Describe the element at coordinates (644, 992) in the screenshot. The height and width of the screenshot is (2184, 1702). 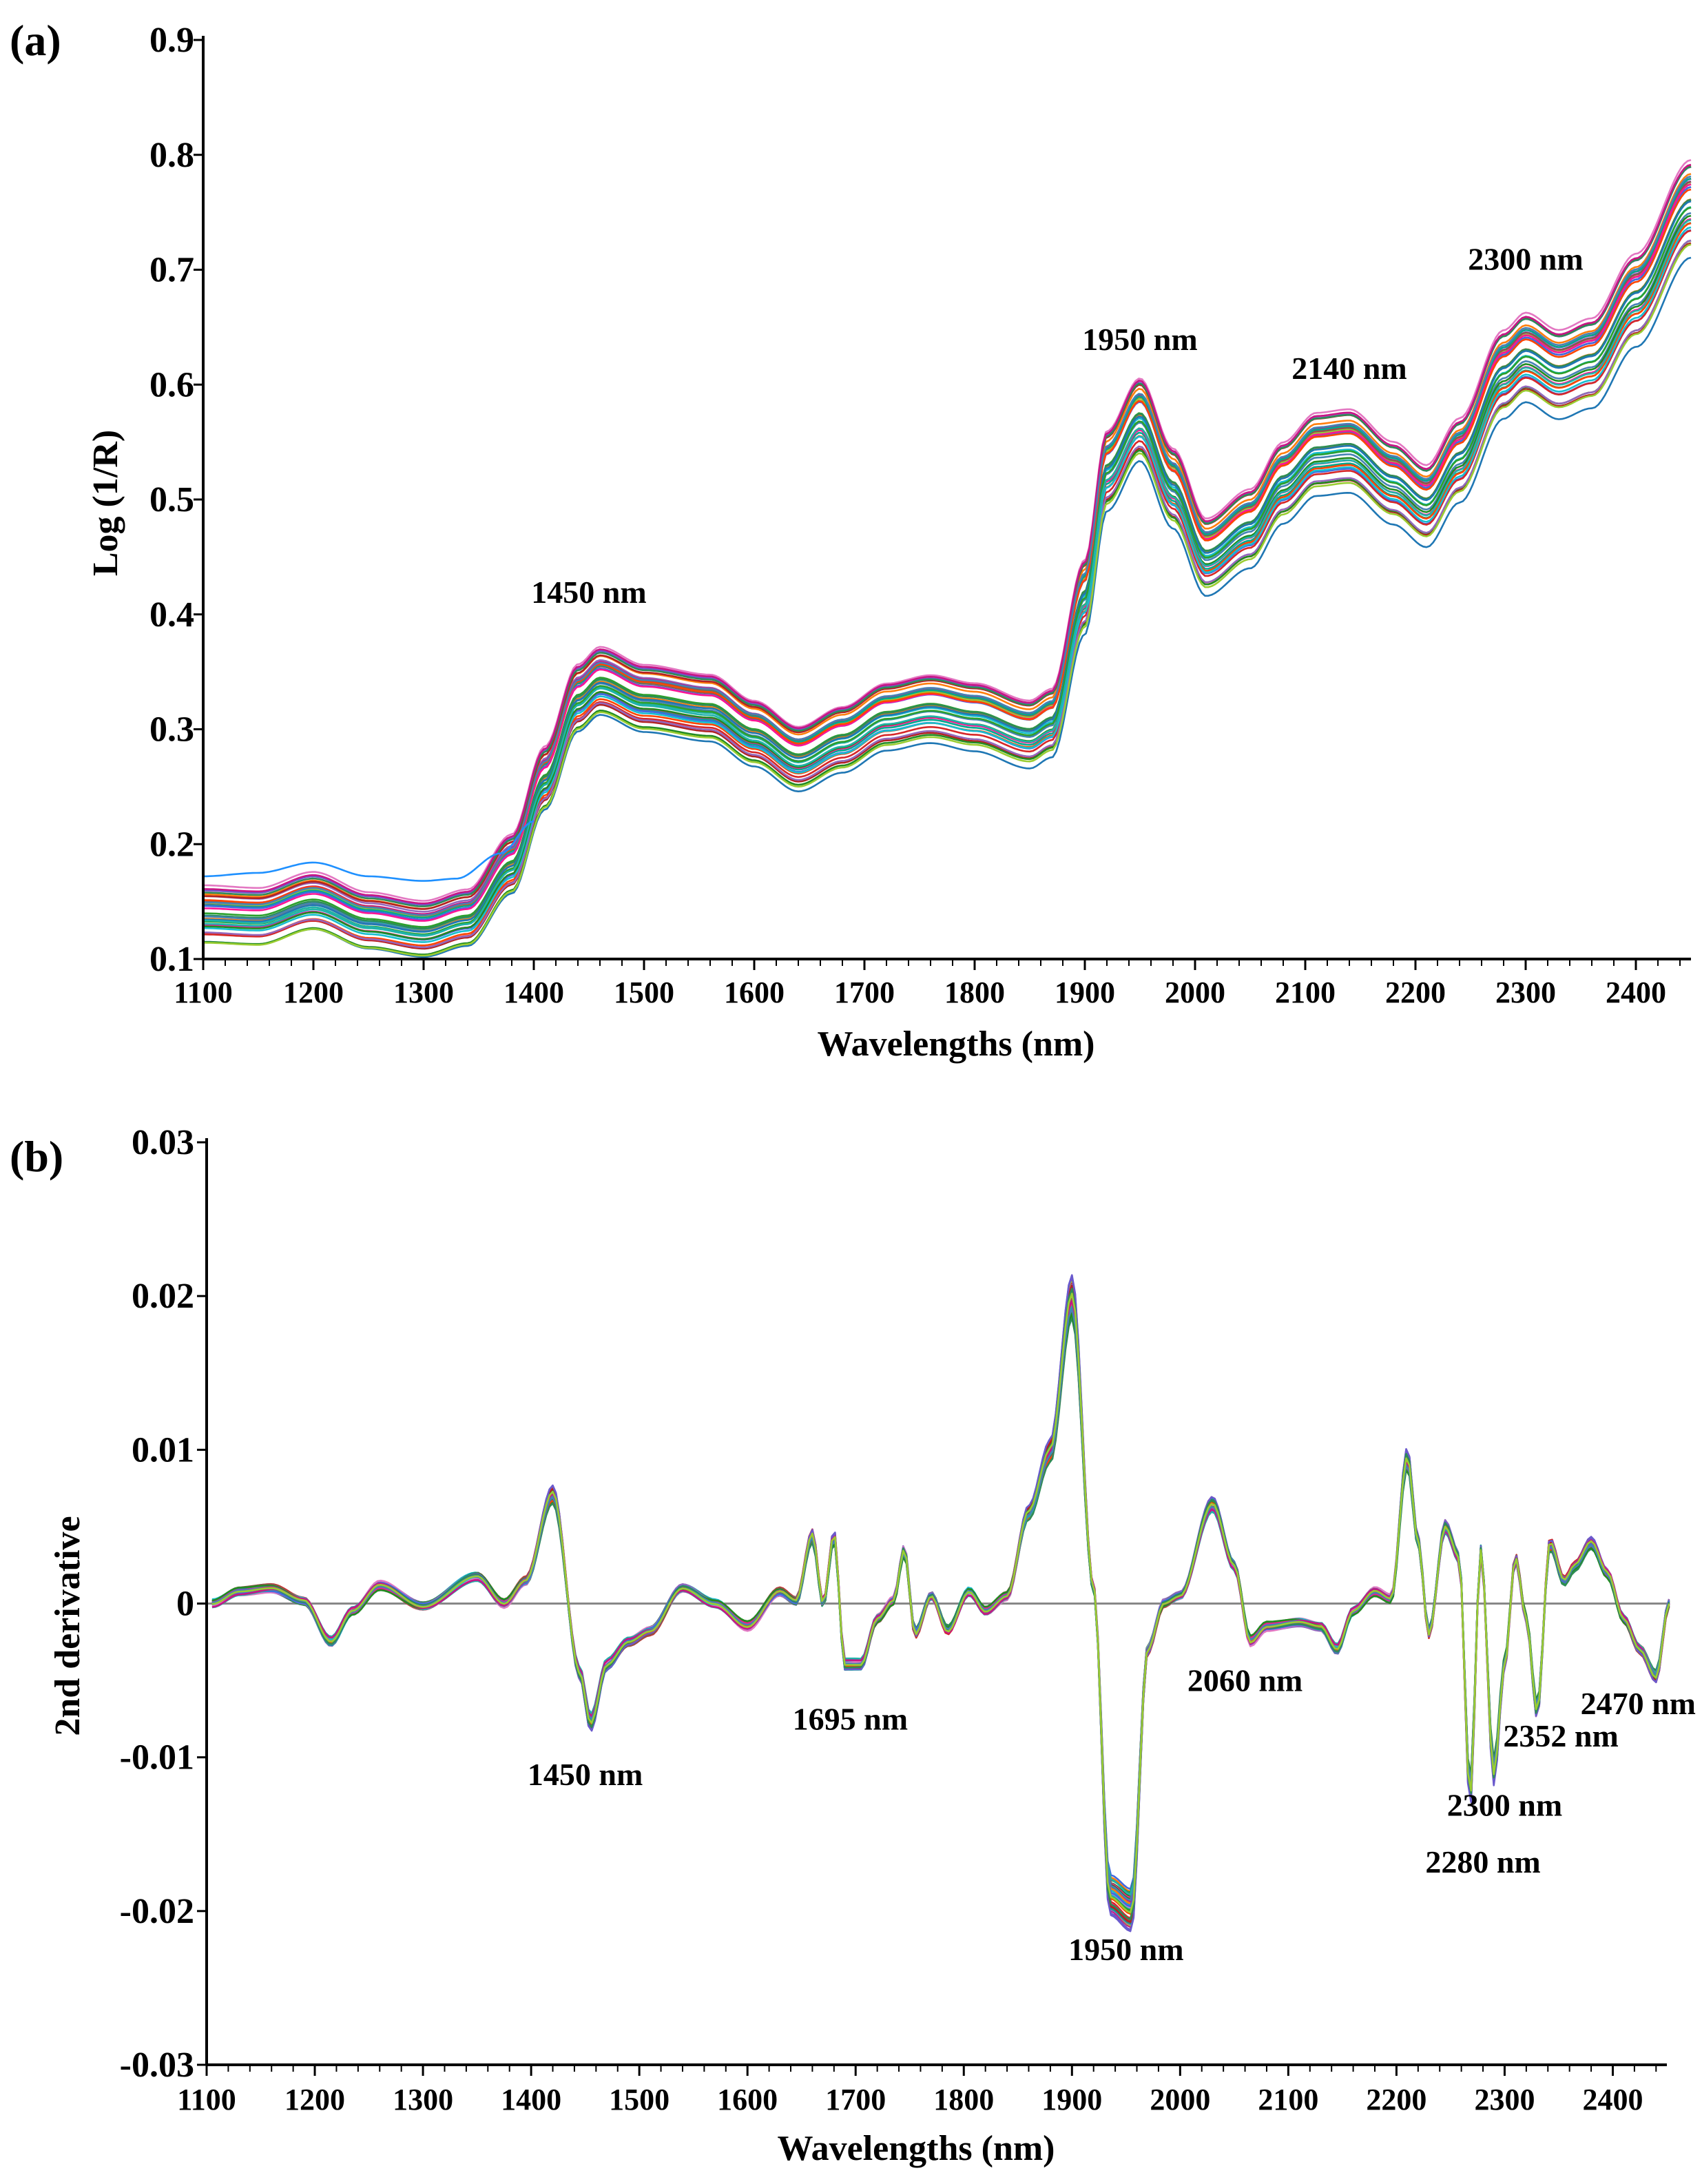
I see `panel-a-x-tick-label: 1500` at that location.